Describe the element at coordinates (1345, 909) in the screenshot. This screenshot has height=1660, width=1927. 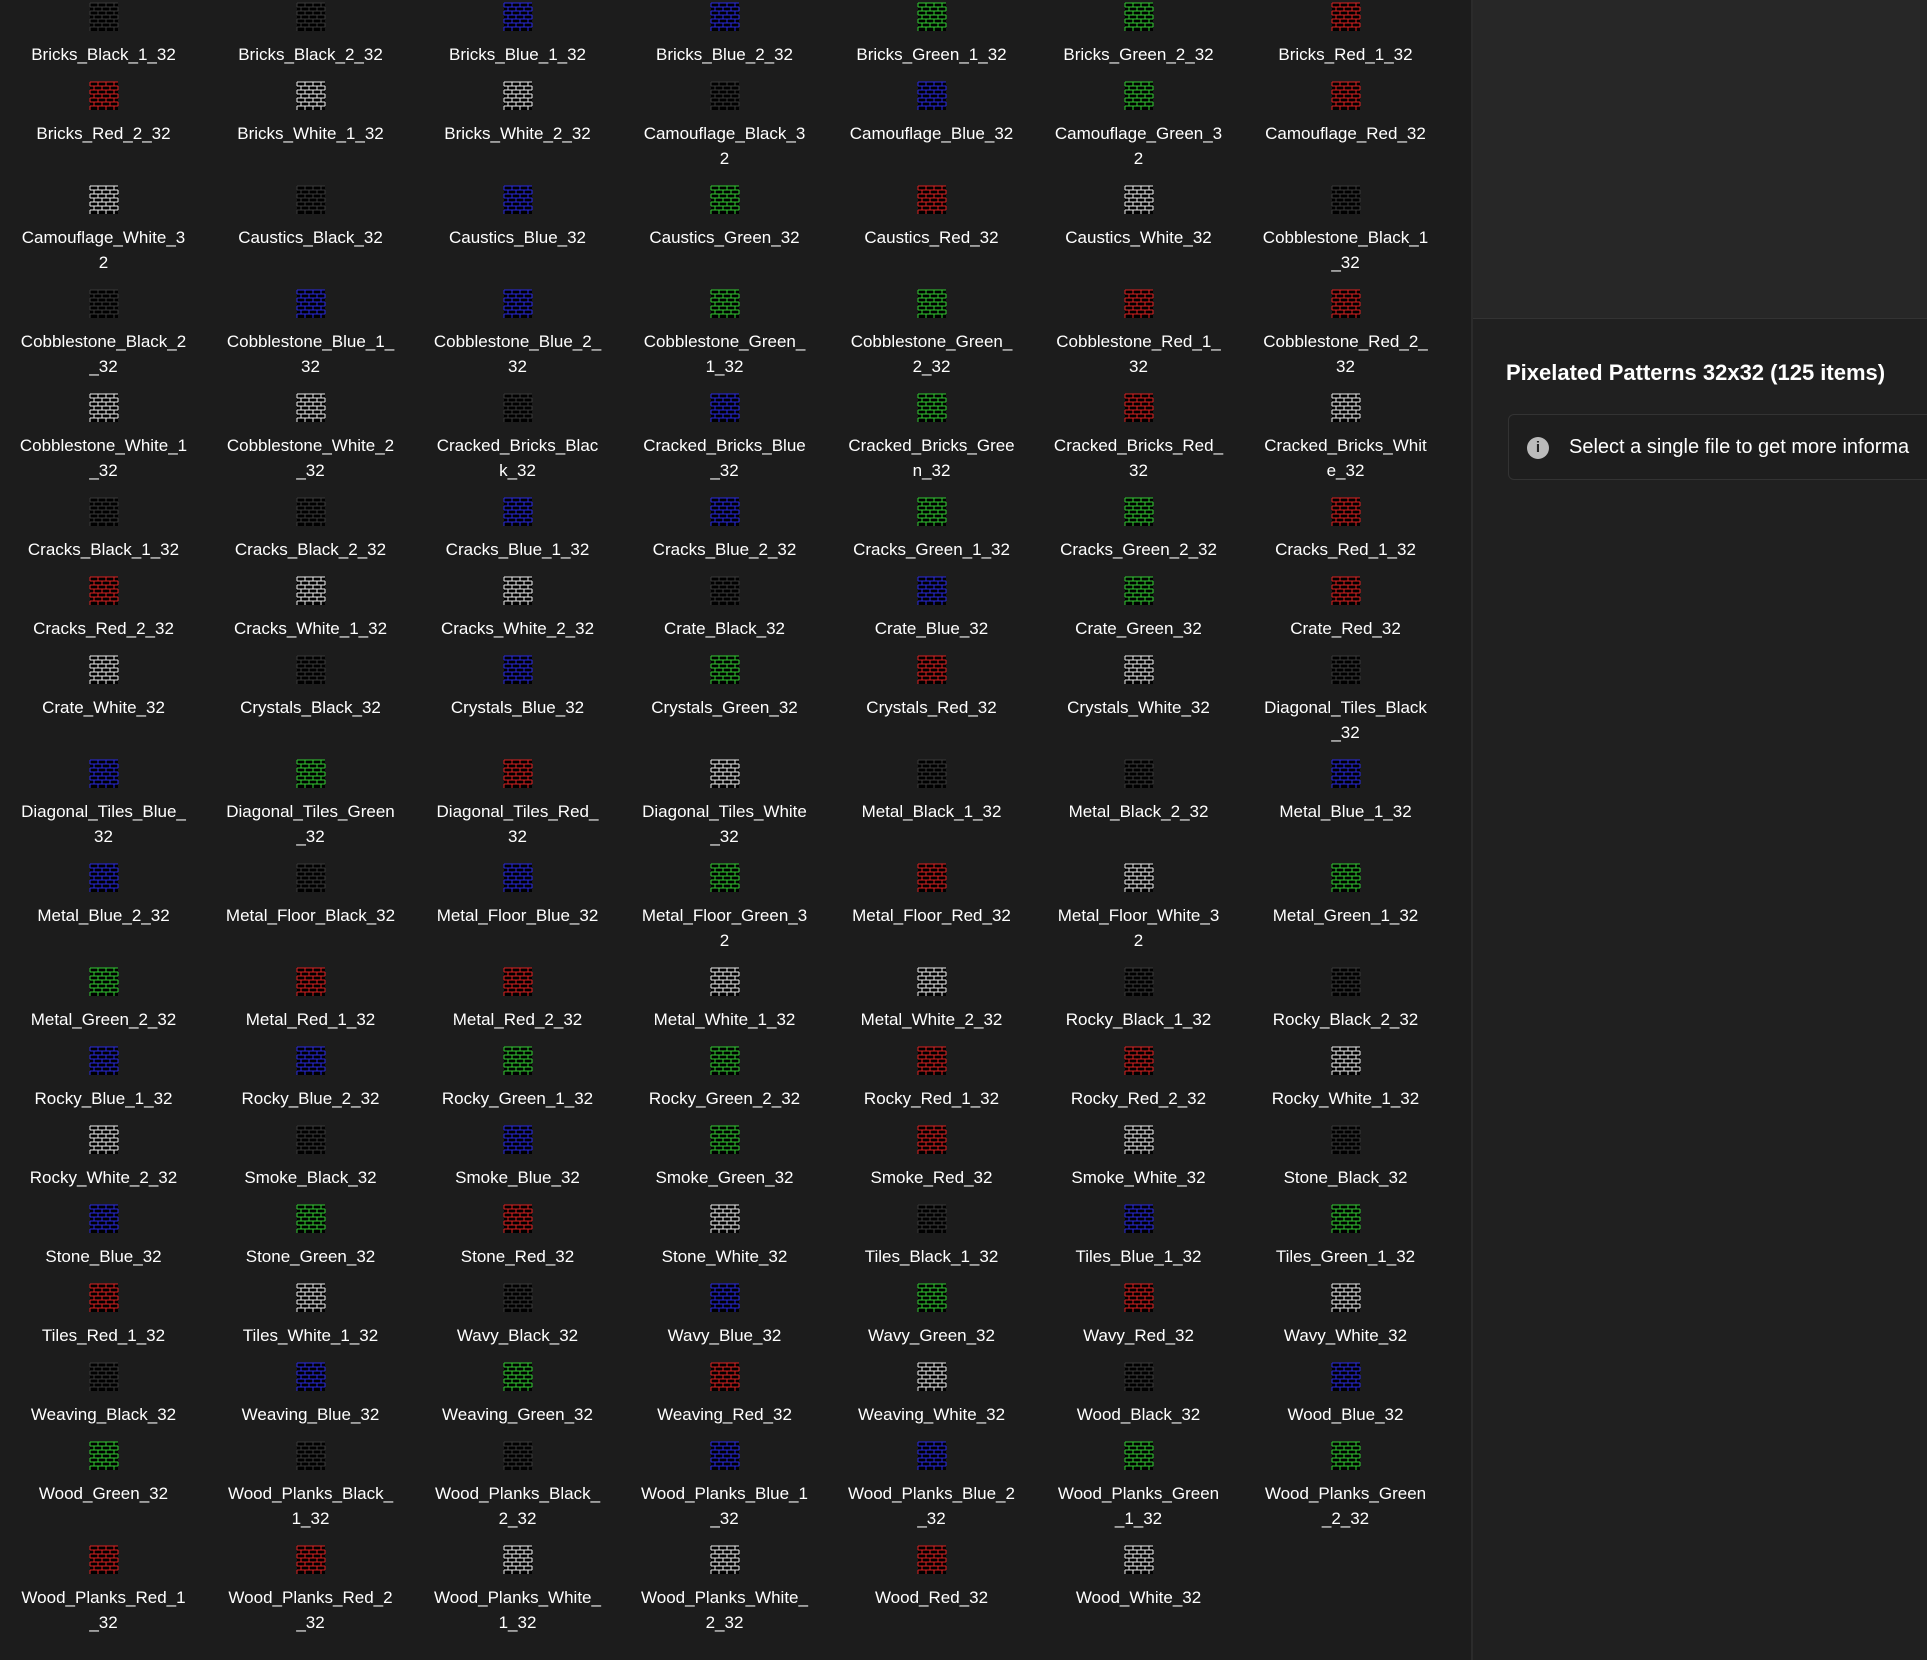
I see `file-item: Metal_Green_1_32` at that location.